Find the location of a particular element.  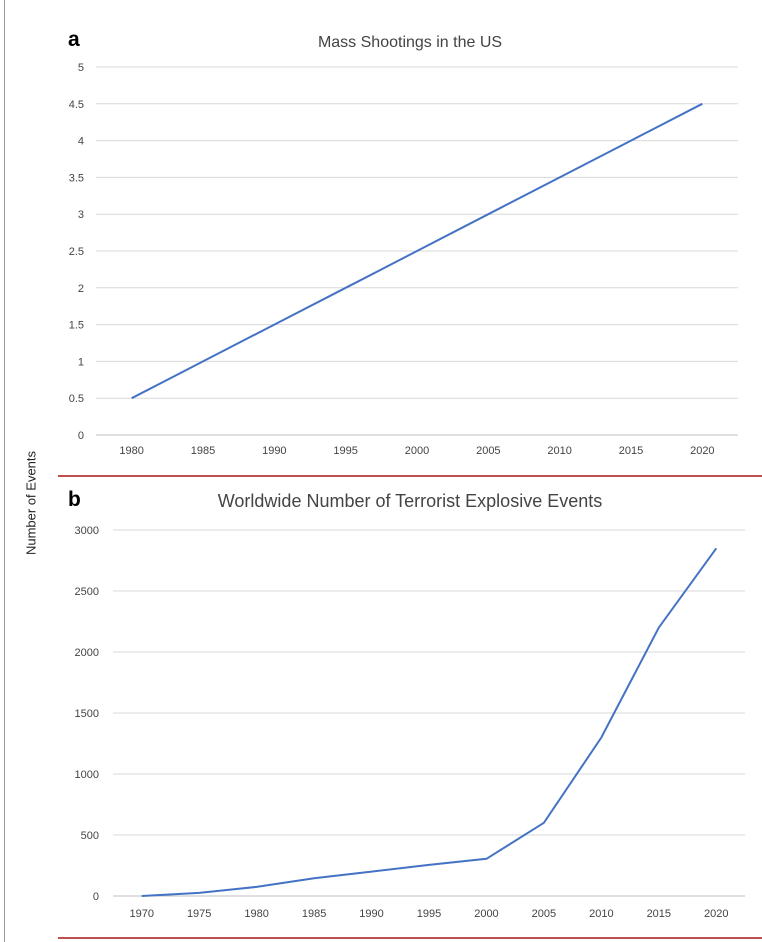

y-tick-label-a: 3.5 is located at coordinates (76, 178).